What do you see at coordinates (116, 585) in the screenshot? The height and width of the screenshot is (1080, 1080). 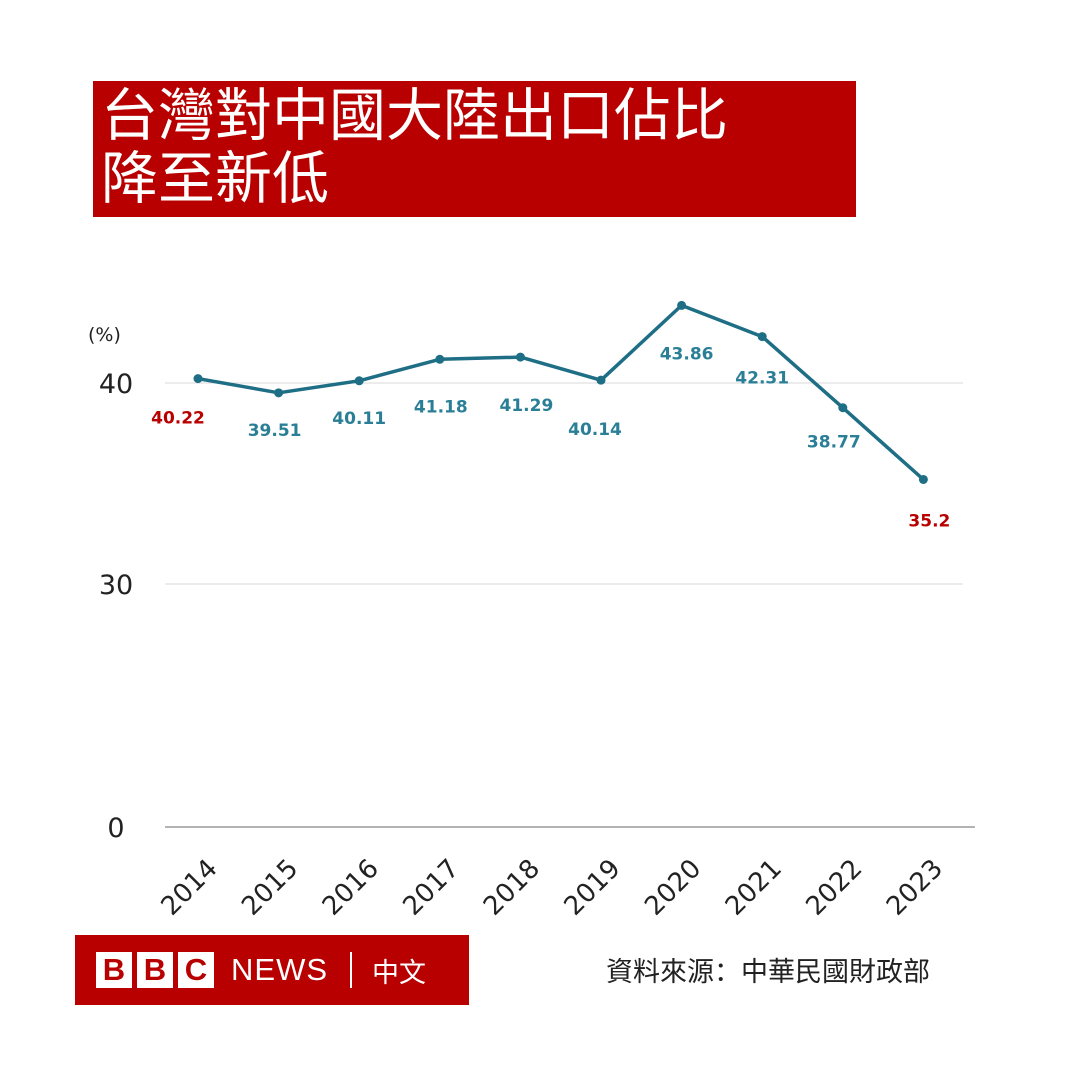 I see `y-tick-label-30: 30` at bounding box center [116, 585].